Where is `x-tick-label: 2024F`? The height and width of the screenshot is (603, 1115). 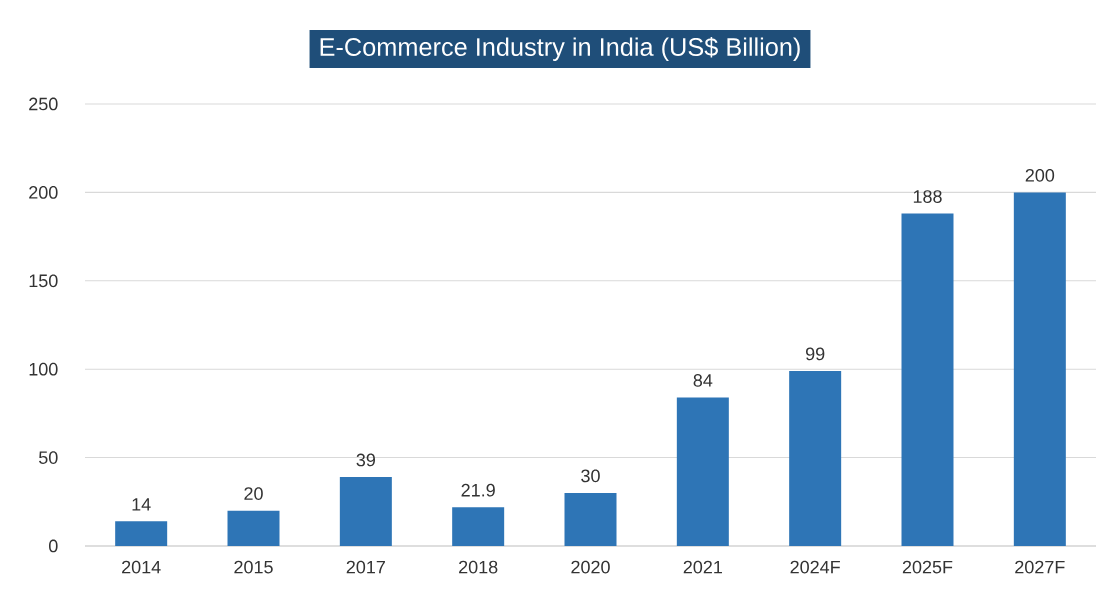 x-tick-label: 2024F is located at coordinates (815, 567).